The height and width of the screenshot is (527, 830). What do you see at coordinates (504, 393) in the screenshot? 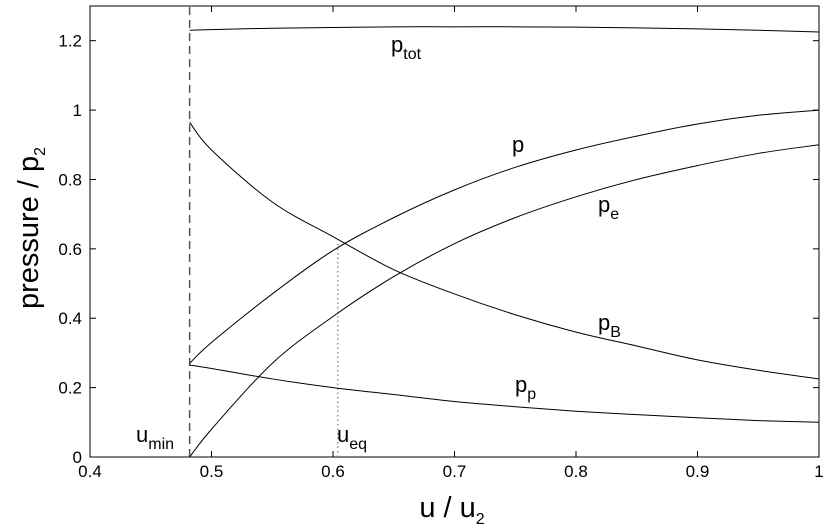
I see `series-line-p-p` at bounding box center [504, 393].